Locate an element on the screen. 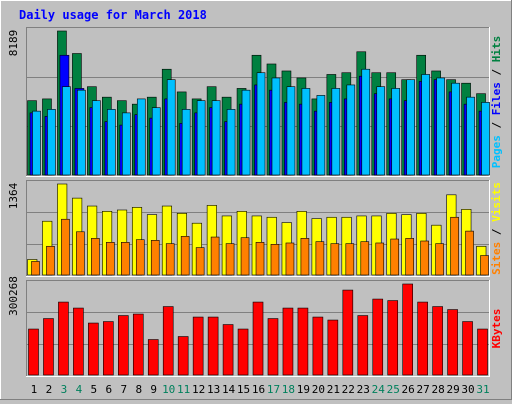 The width and height of the screenshot is (512, 404). legend-entry: Sites is located at coordinates (496, 258).